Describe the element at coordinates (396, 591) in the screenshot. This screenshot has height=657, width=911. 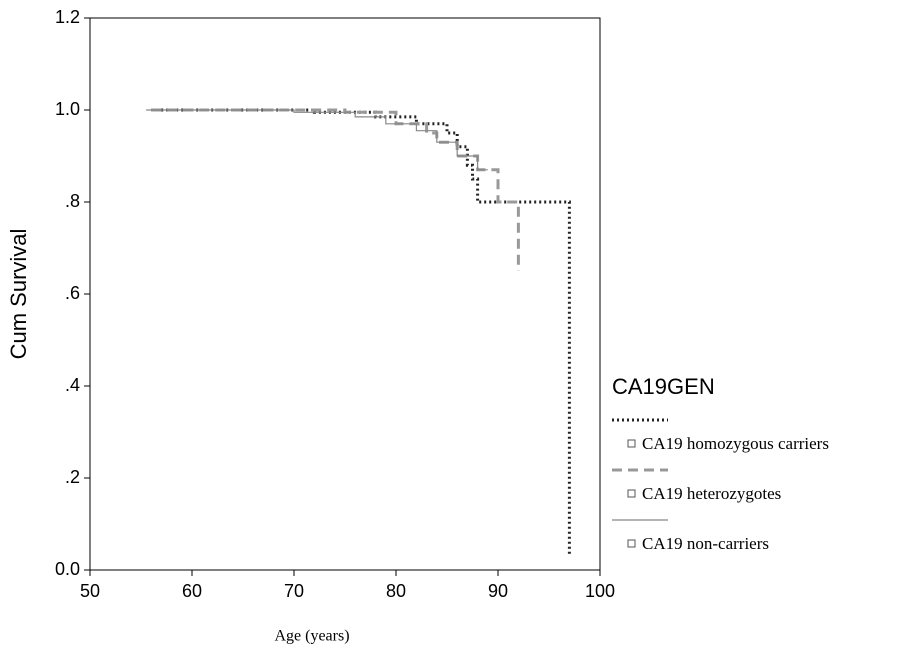
I see `x-tick-label: 80` at that location.